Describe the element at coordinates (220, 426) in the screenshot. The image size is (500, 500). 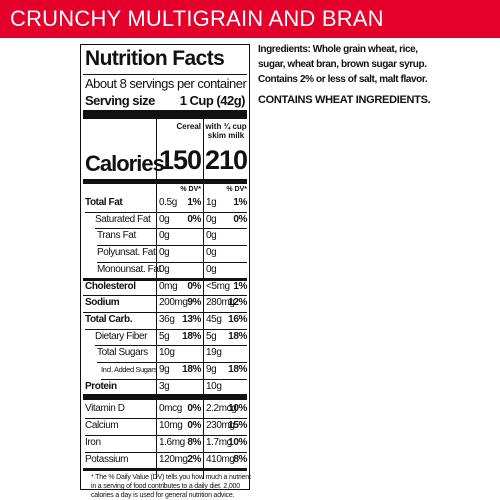
I see `amount: 230mg` at that location.